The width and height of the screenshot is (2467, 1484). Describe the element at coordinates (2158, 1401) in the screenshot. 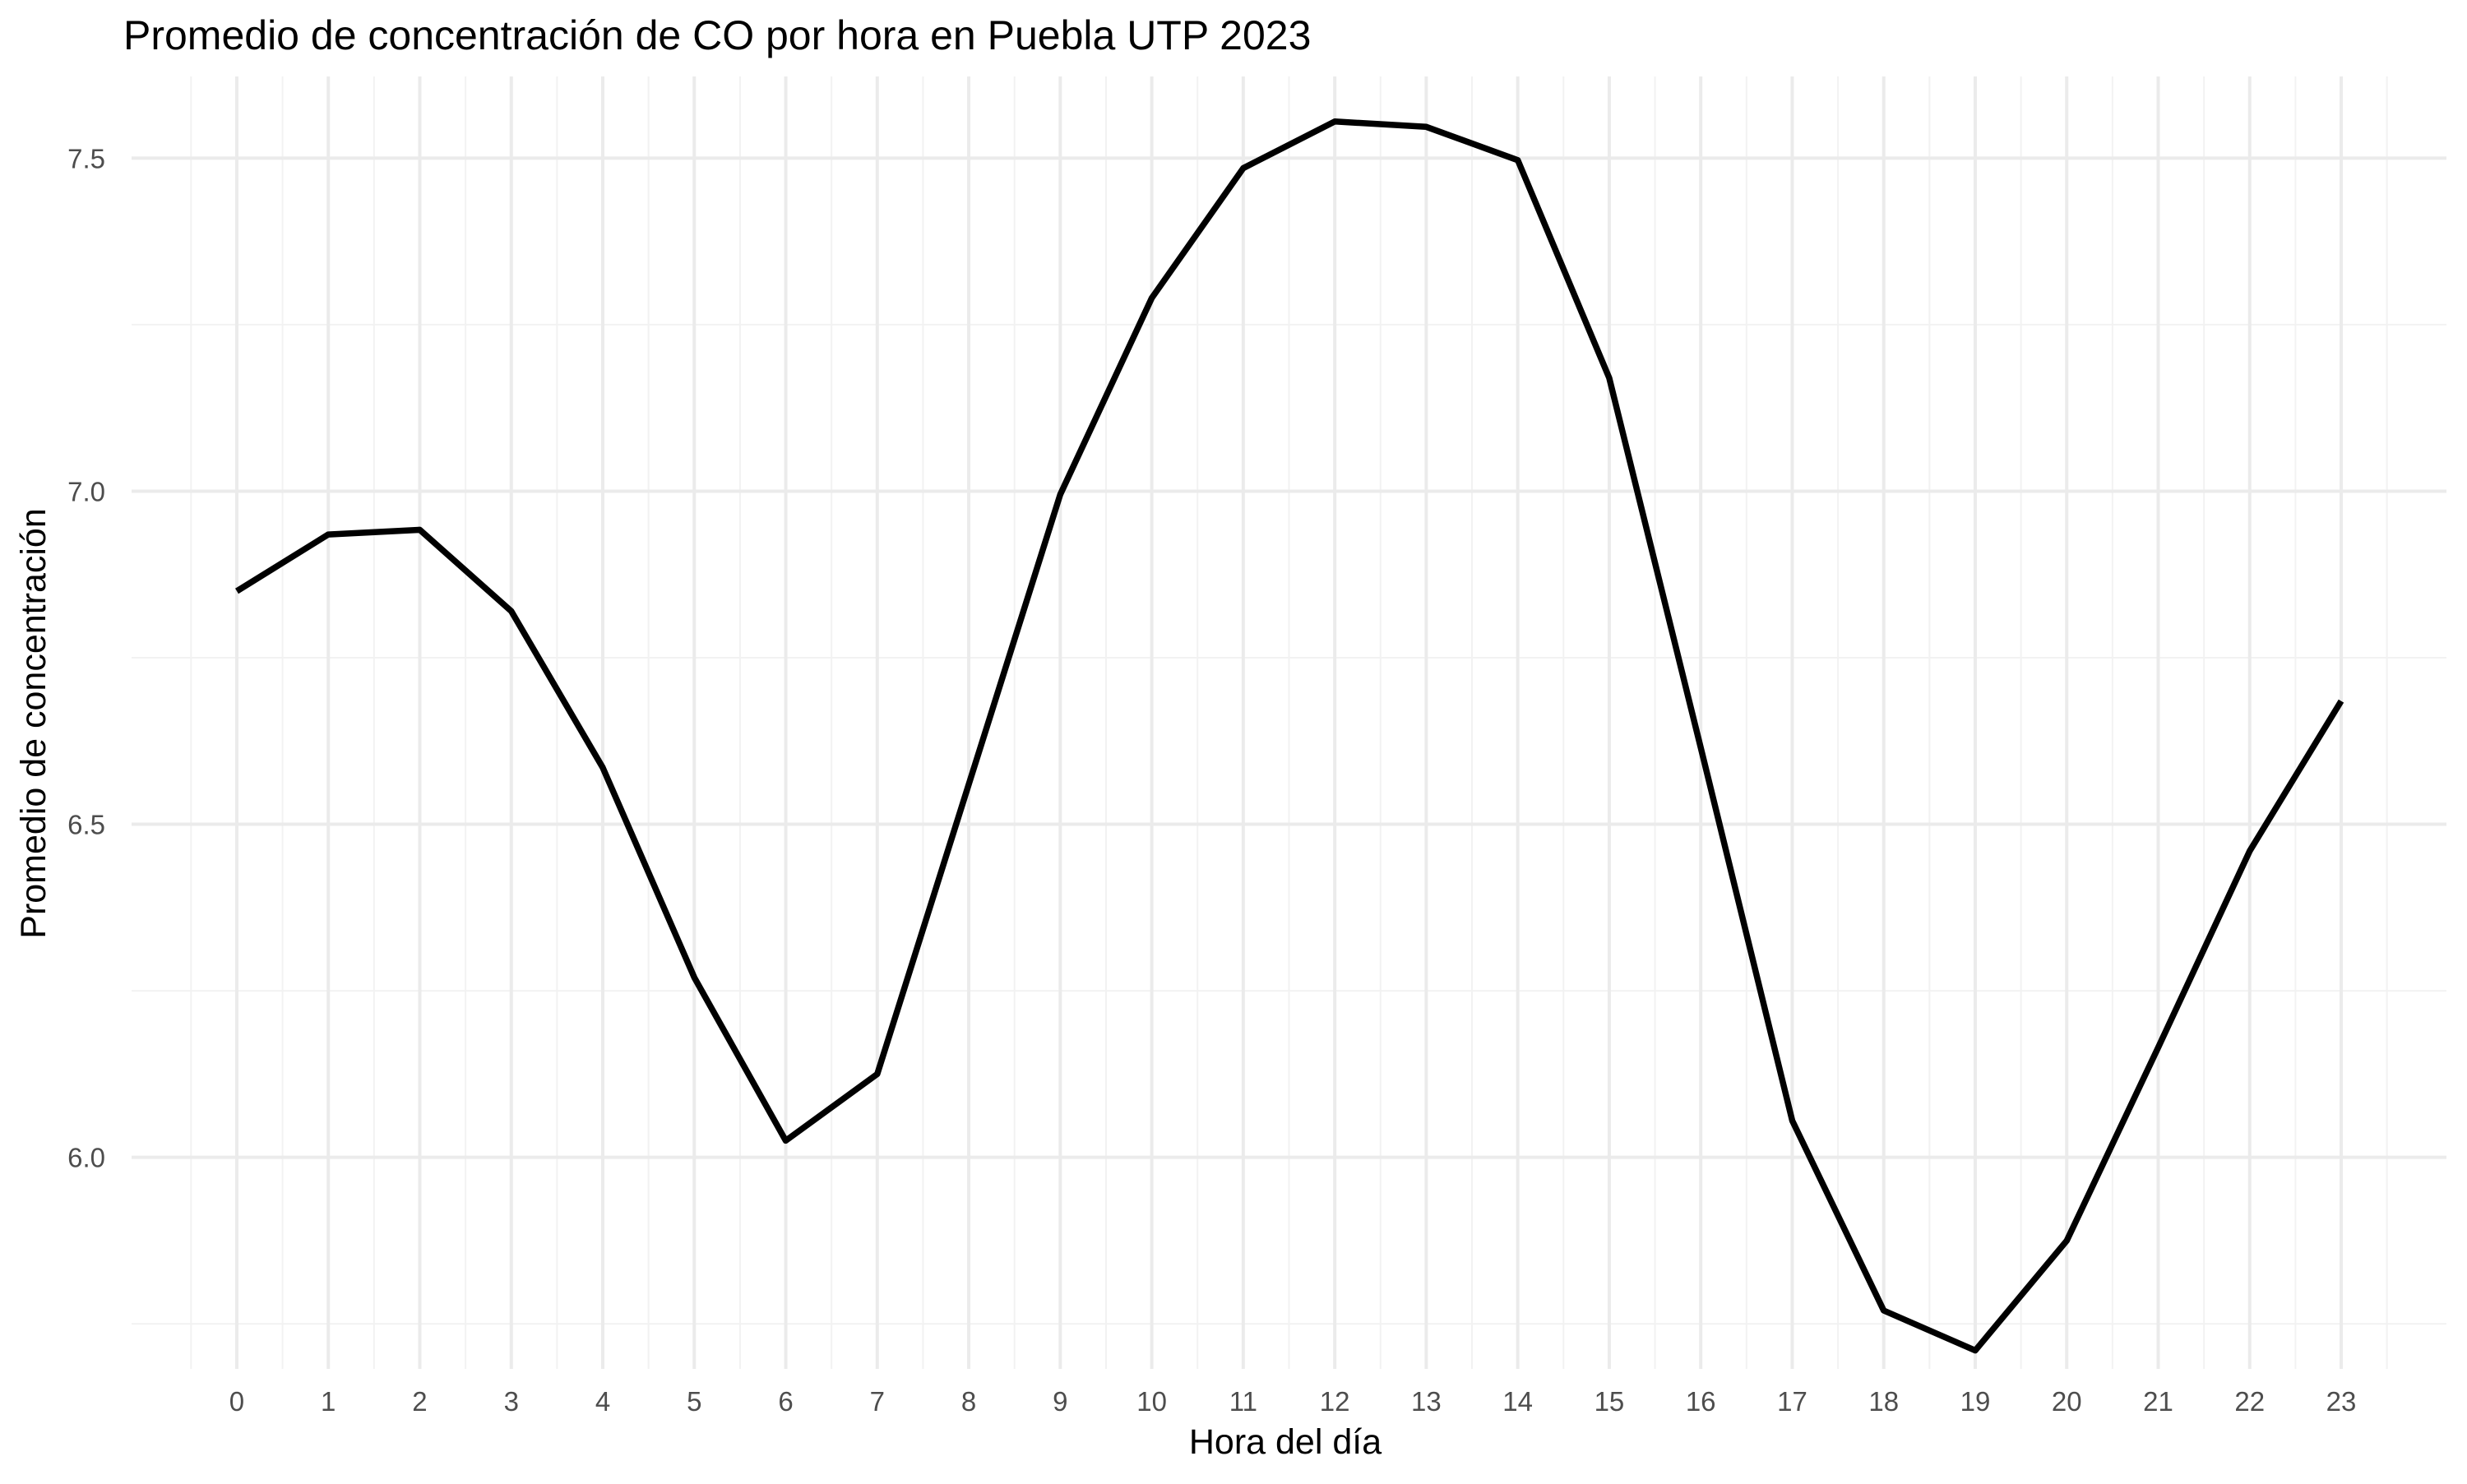

I see `x-tick-label: 21` at that location.